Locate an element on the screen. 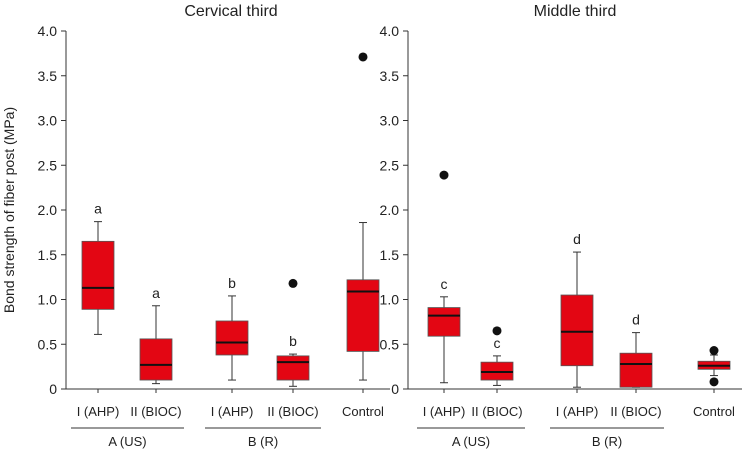 Image resolution: width=746 pixels, height=451 pixels. box-4: d II (BIOC) is located at coordinates (635, 365).